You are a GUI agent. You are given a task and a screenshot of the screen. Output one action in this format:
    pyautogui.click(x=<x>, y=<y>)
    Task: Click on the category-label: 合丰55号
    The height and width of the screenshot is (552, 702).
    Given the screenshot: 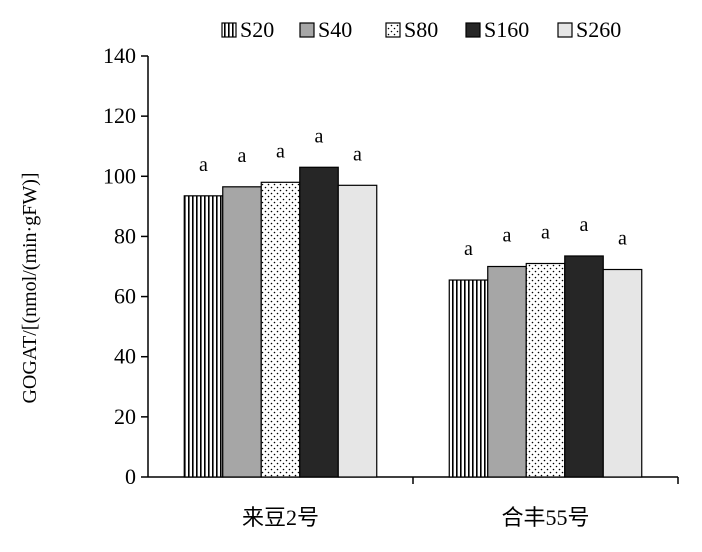 What is the action you would take?
    pyautogui.click(x=545, y=517)
    